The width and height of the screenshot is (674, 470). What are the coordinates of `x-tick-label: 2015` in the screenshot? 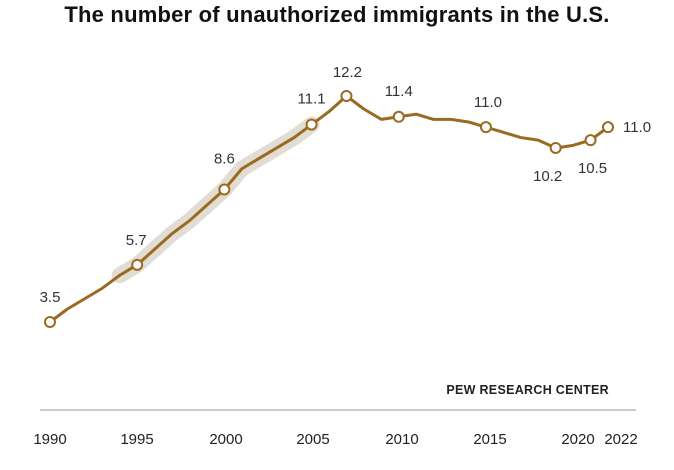 It's located at (489, 439).